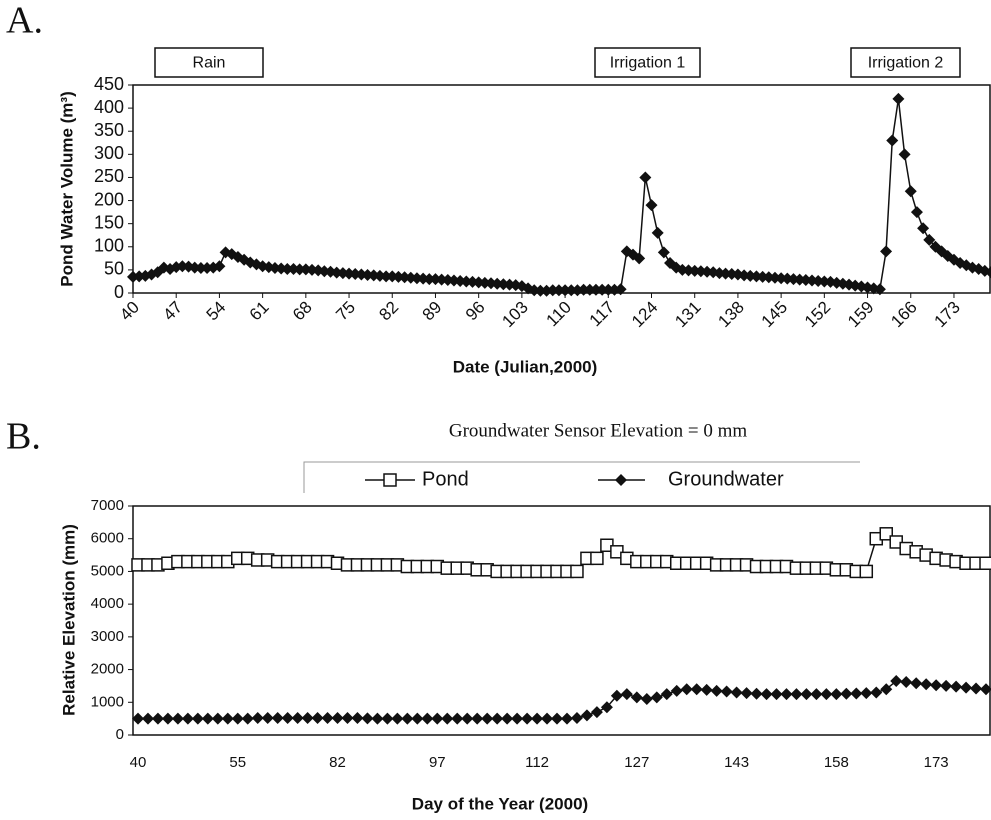  I want to click on legend-frame, so click(581, 477).